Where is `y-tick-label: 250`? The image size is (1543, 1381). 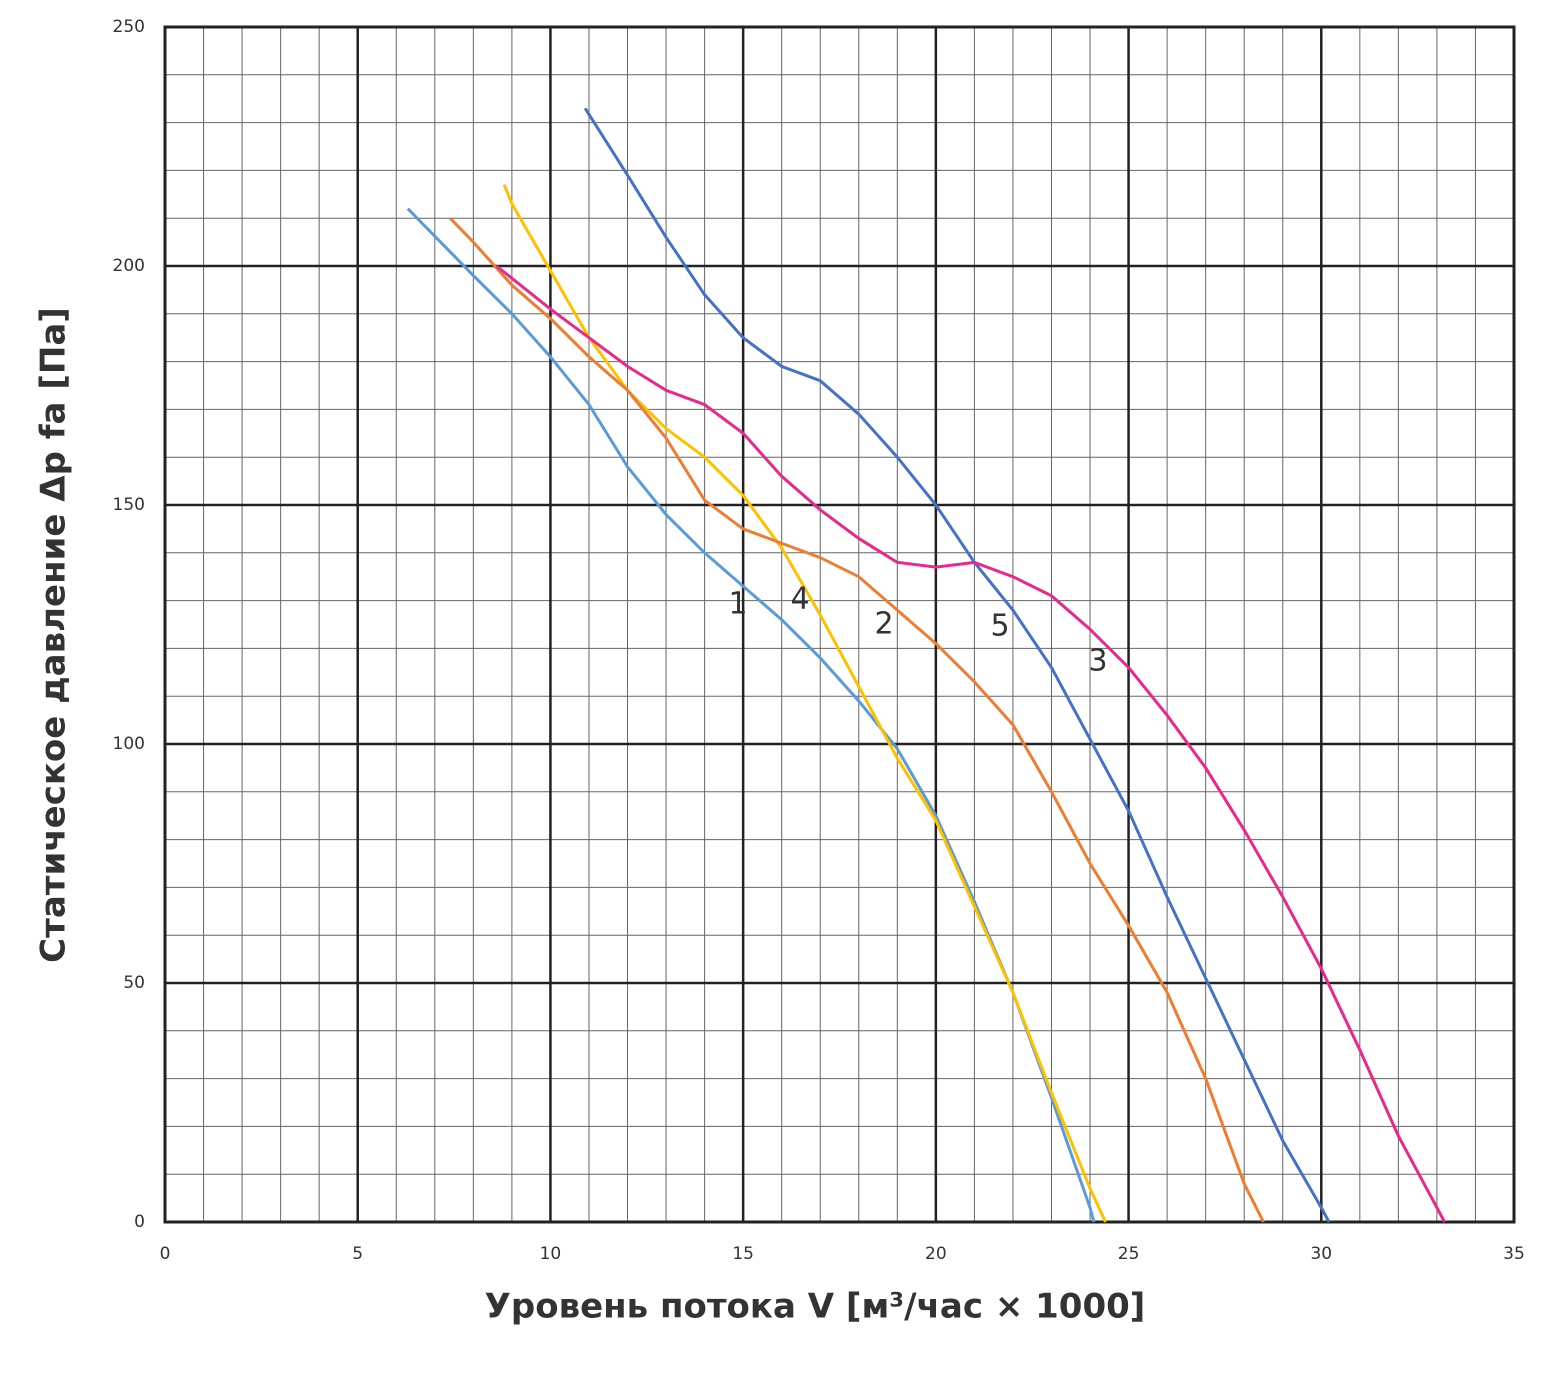 y-tick-label: 250 is located at coordinates (129, 27).